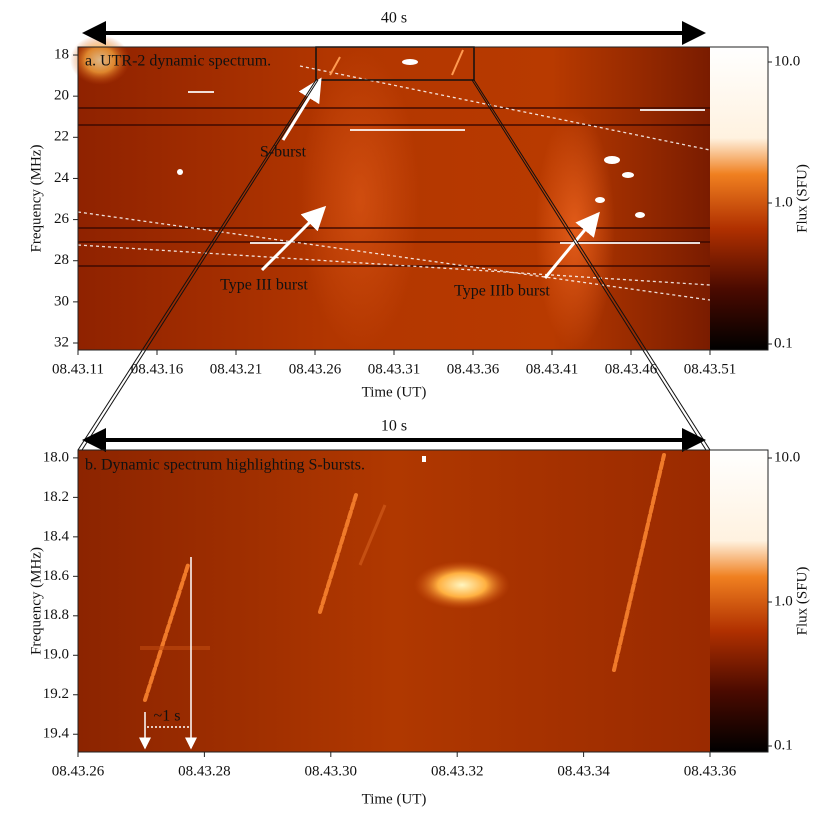  I want to click on x-tick-label: 08.43.11, so click(78, 369).